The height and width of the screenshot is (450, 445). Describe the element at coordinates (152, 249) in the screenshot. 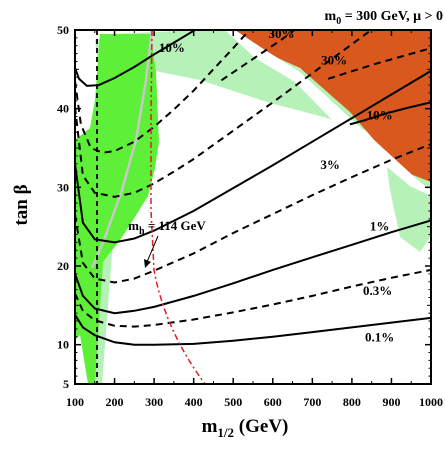

I see `annotation-arrow` at that location.